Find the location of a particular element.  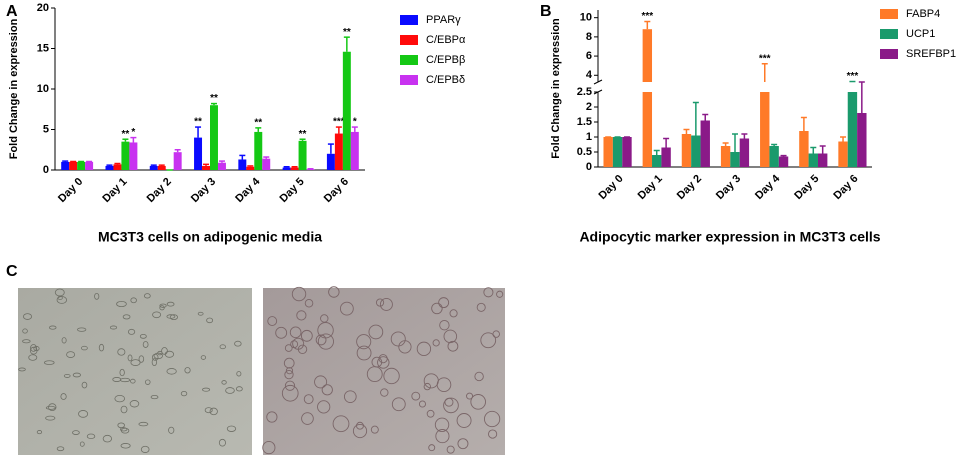

x-tick-label: Day 4 is located at coordinates (768, 187).